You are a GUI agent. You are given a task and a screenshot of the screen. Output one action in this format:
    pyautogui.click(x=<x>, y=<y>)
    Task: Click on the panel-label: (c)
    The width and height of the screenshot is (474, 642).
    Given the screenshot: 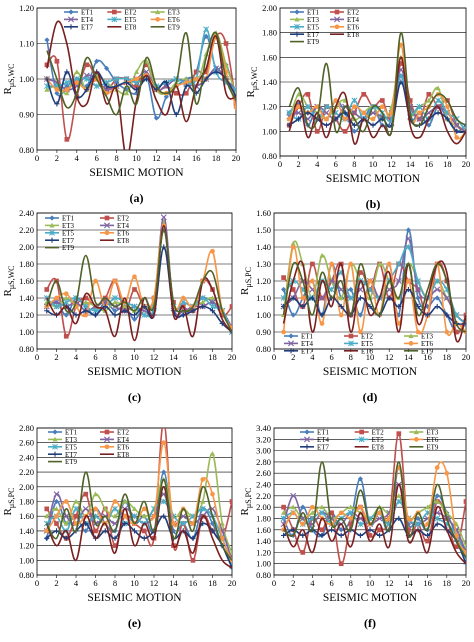 What is the action you would take?
    pyautogui.click(x=134, y=397)
    